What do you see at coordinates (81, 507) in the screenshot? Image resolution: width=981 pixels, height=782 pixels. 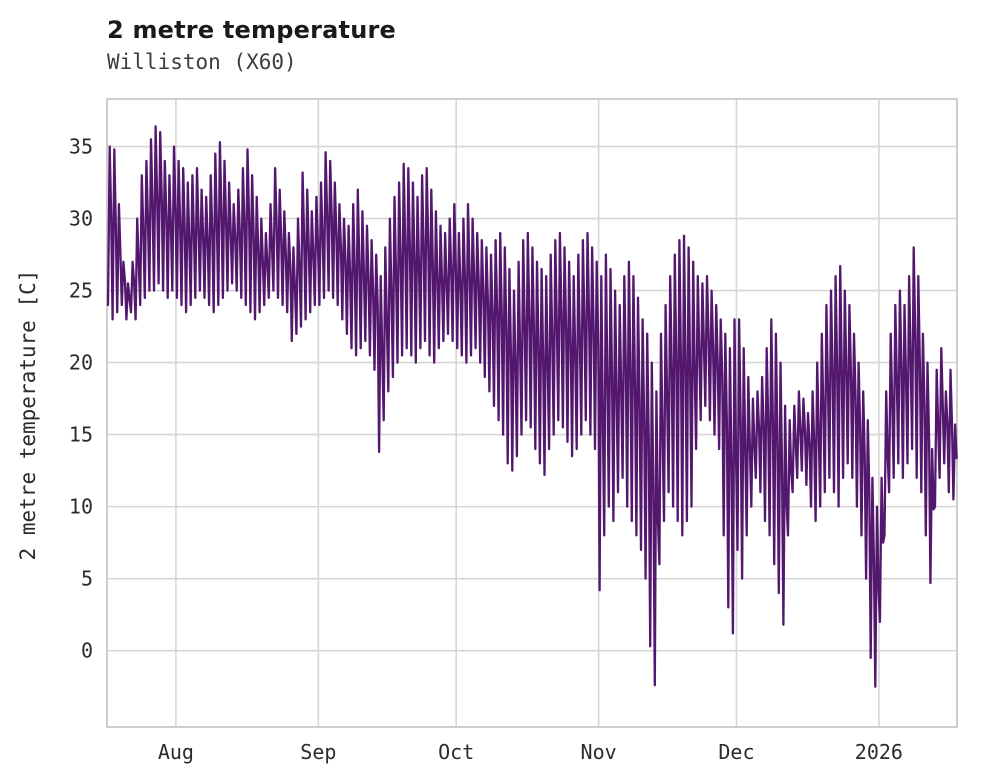 I see `y-tick-label: 10` at bounding box center [81, 507].